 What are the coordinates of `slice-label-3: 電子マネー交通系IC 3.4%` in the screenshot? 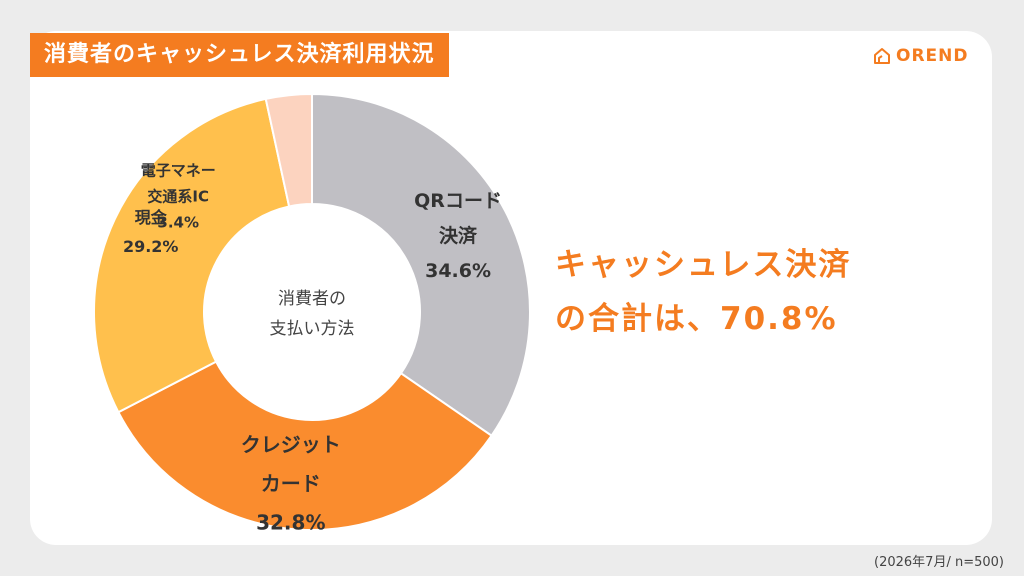 It's located at (178, 196).